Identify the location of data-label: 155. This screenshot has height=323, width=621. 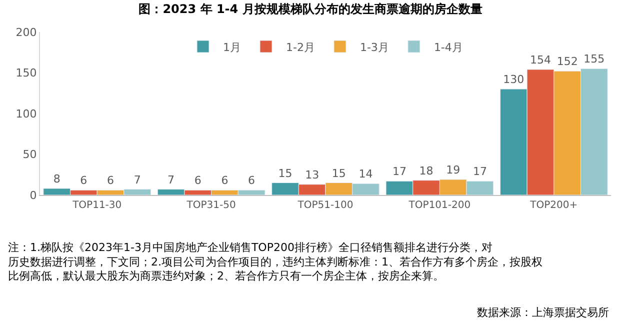
(594, 59).